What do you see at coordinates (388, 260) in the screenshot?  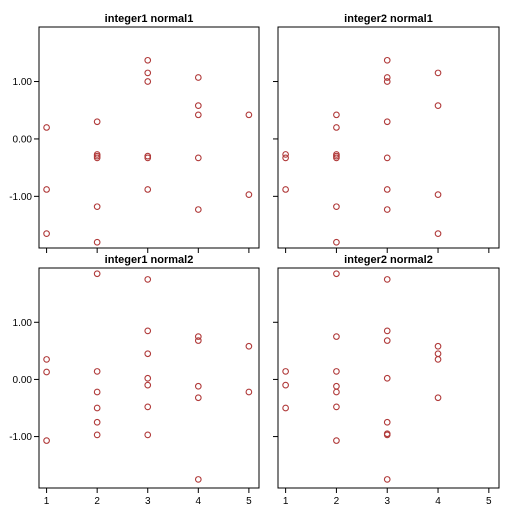 I see `panel-title: integer2 normal2` at bounding box center [388, 260].